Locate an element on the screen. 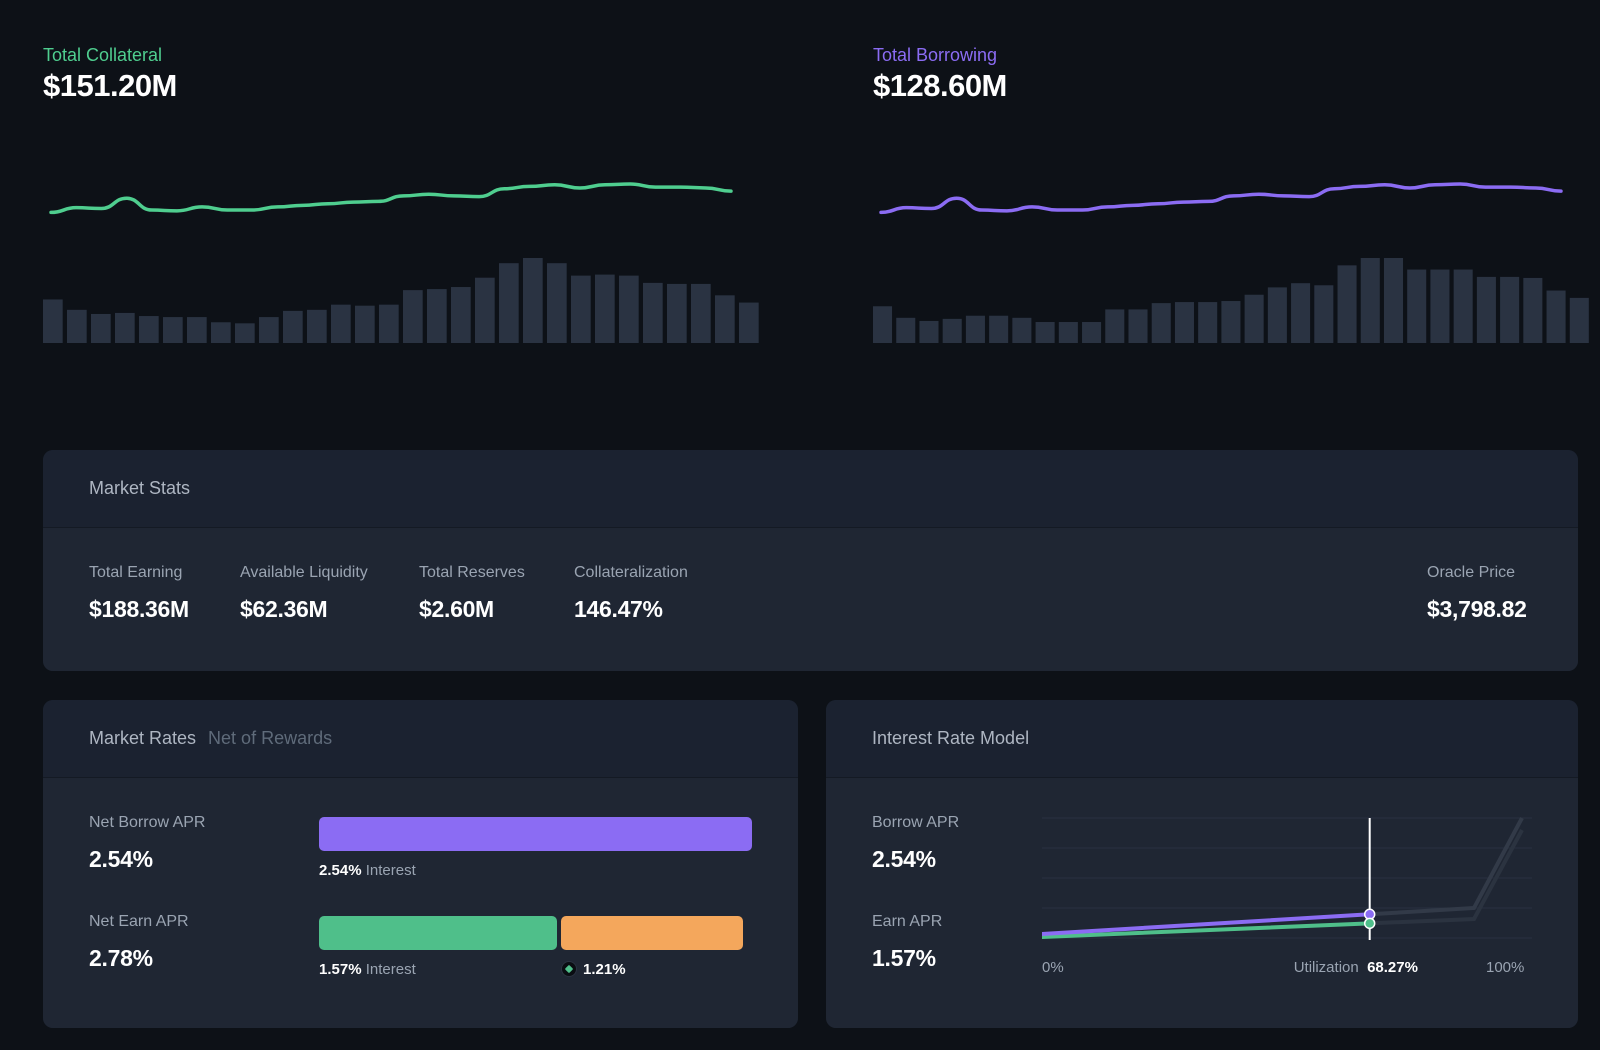 This screenshot has height=1050, width=1600. stat-total-reserves: Total Reserves $2.60M is located at coordinates (472, 593).